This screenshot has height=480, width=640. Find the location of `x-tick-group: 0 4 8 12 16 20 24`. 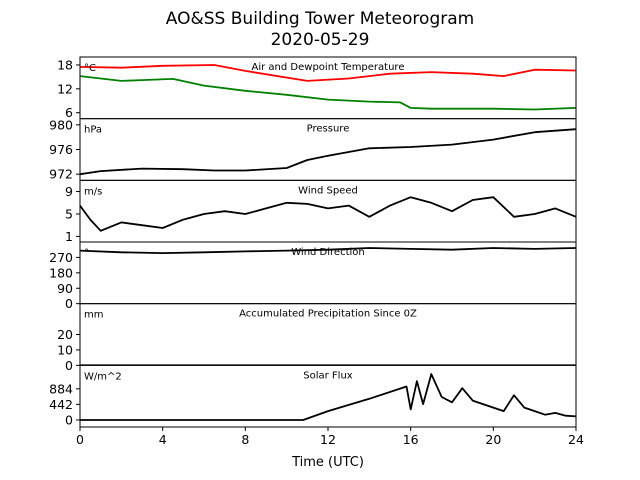

x-tick-group: 0 4 8 12 16 20 24 is located at coordinates (330, 437).